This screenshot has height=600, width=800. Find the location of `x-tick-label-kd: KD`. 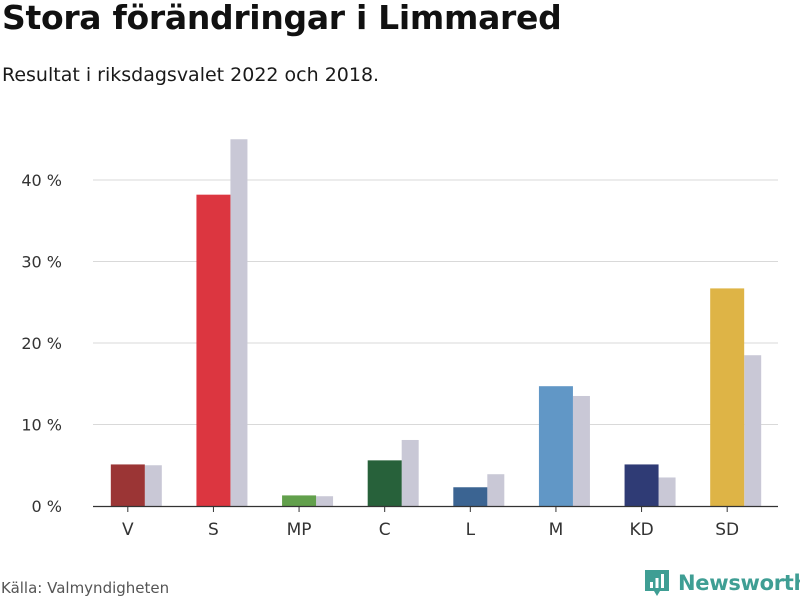

x-tick-label-kd: KD is located at coordinates (641, 530).